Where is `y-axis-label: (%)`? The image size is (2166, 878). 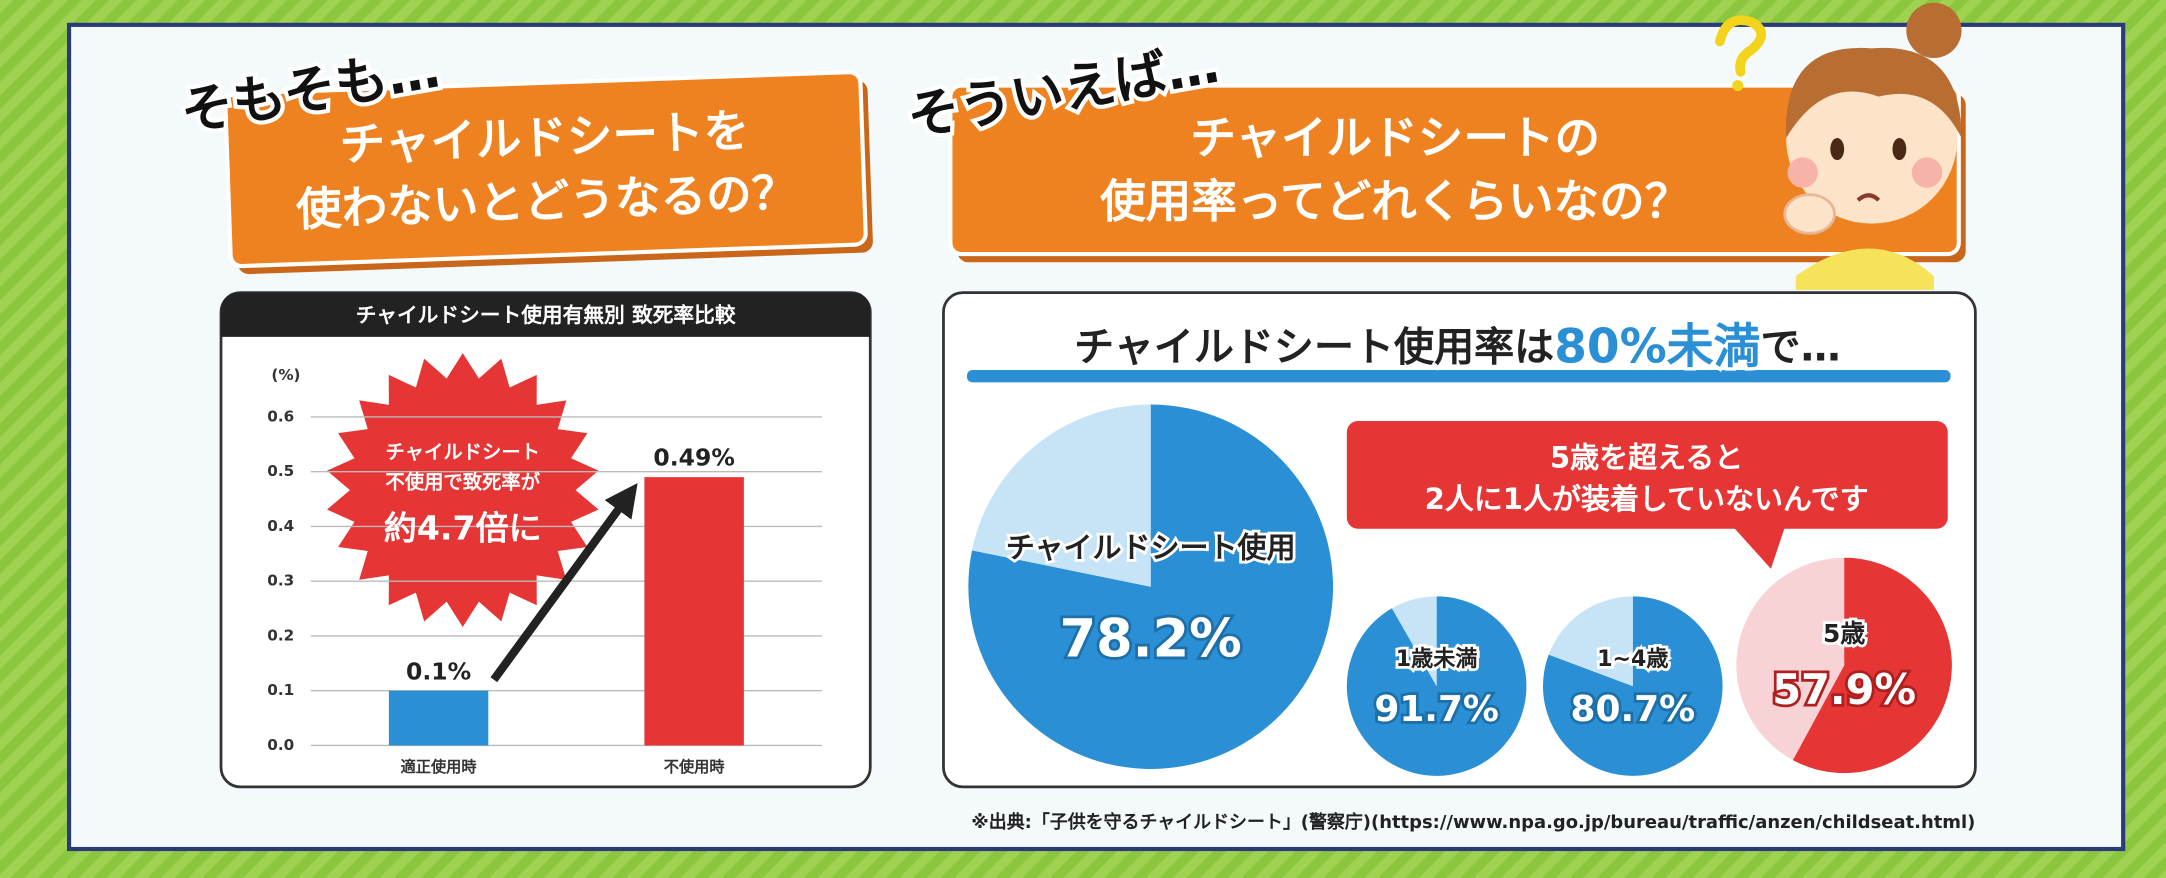 y-axis-label: (%) is located at coordinates (285, 375).